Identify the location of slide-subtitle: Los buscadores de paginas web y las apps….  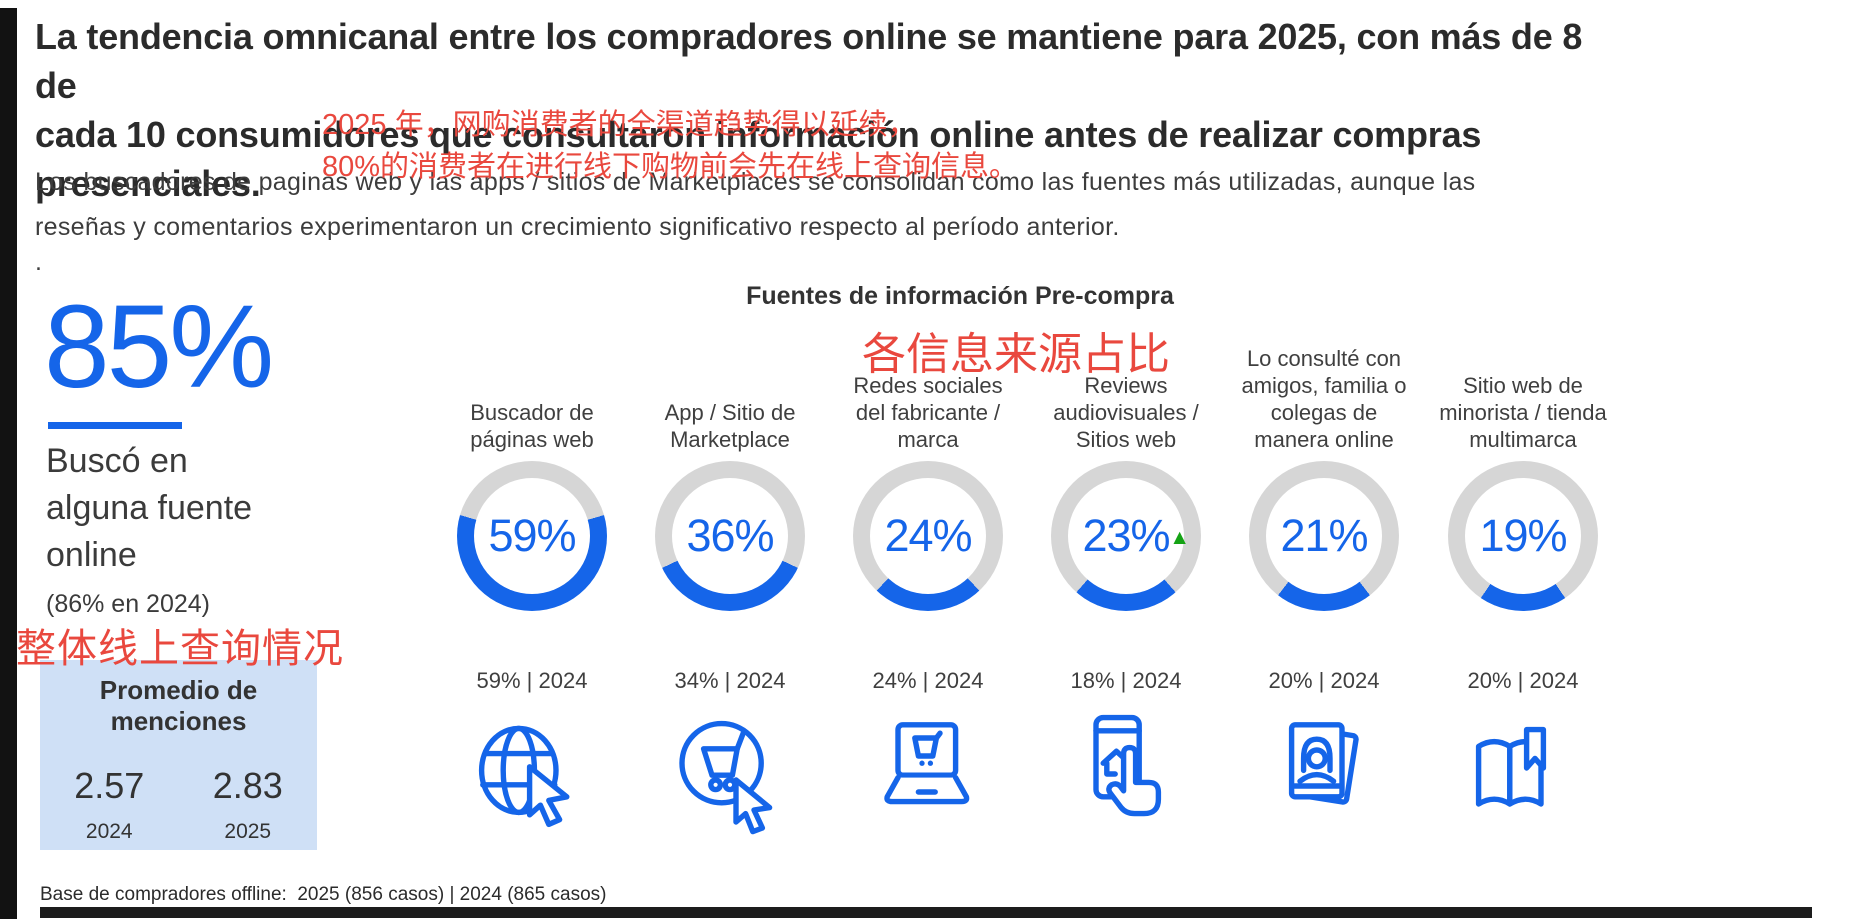
(942, 205).